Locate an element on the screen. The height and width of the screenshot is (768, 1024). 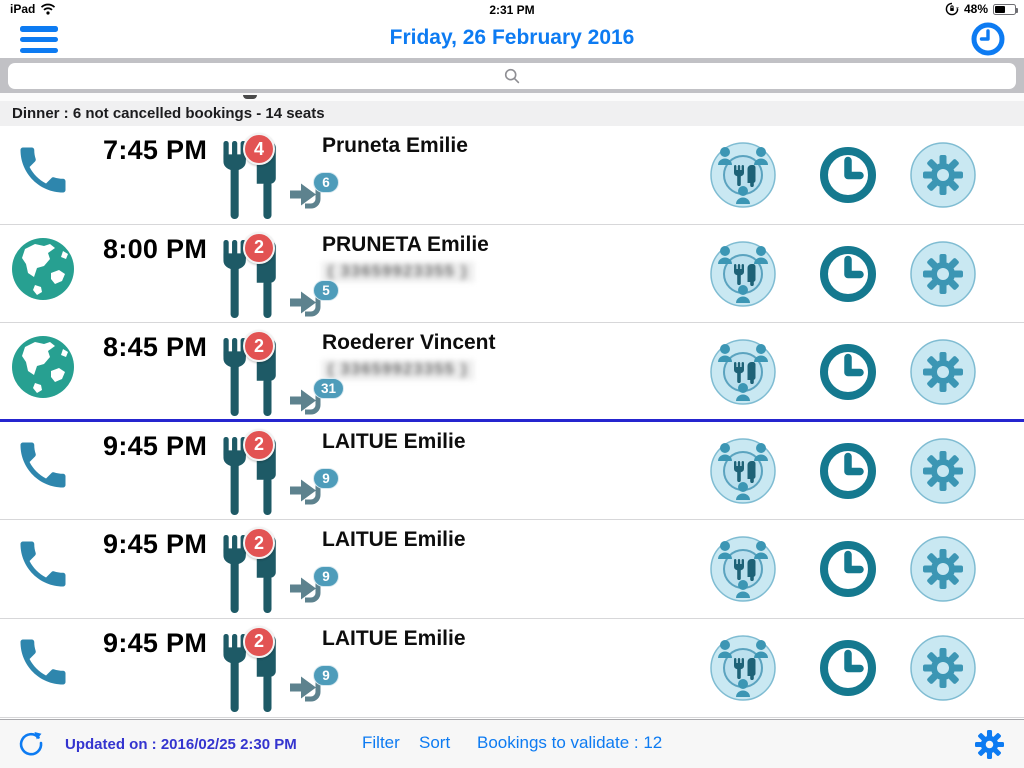
covers-count-badge: 4 is located at coordinates (259, 149).